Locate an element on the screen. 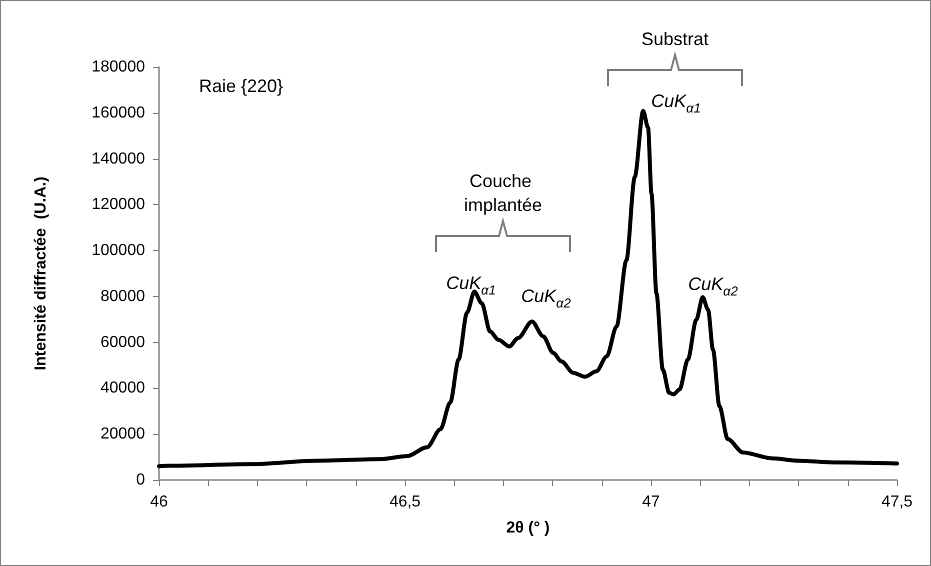  y-tick-label: 120000 is located at coordinates (119, 205).